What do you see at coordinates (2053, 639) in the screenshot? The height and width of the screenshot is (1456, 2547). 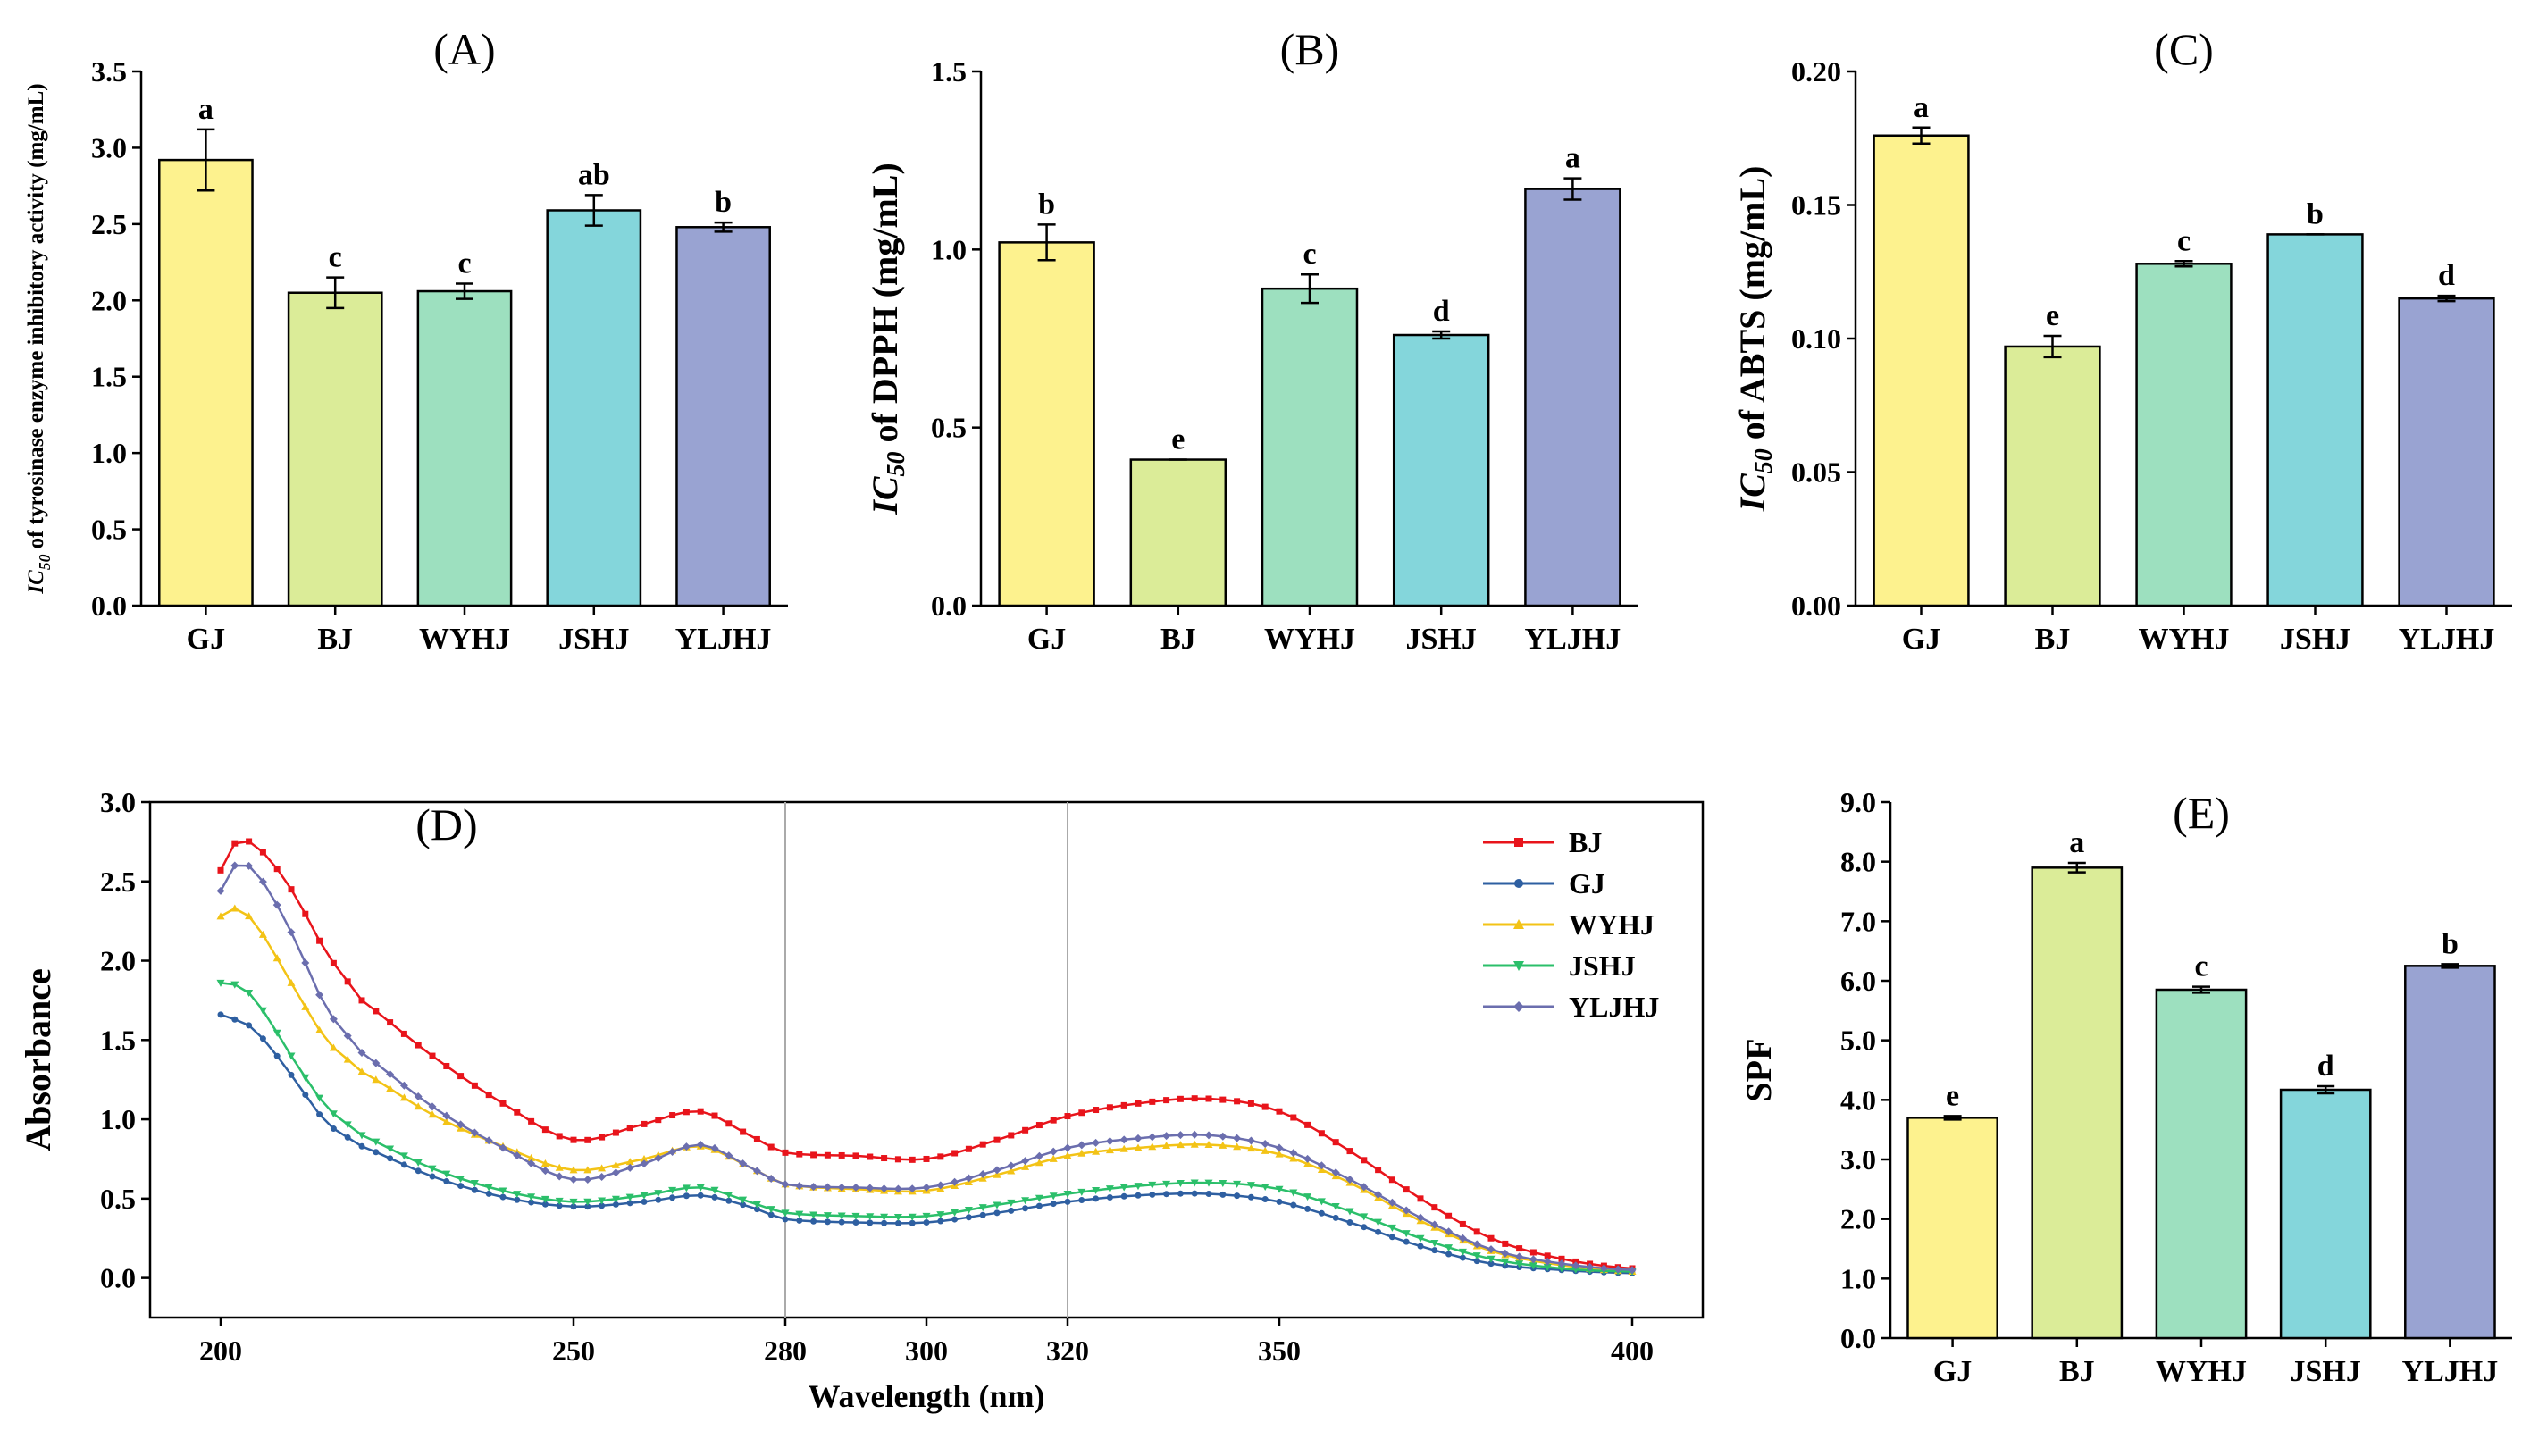 I see `x-category-label: BJ` at bounding box center [2053, 639].